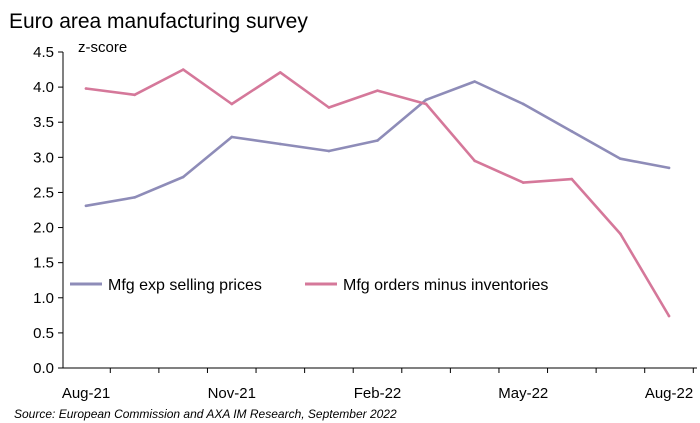 The width and height of the screenshot is (700, 423). What do you see at coordinates (43, 228) in the screenshot?
I see `y-tick-label: 2.0` at bounding box center [43, 228].